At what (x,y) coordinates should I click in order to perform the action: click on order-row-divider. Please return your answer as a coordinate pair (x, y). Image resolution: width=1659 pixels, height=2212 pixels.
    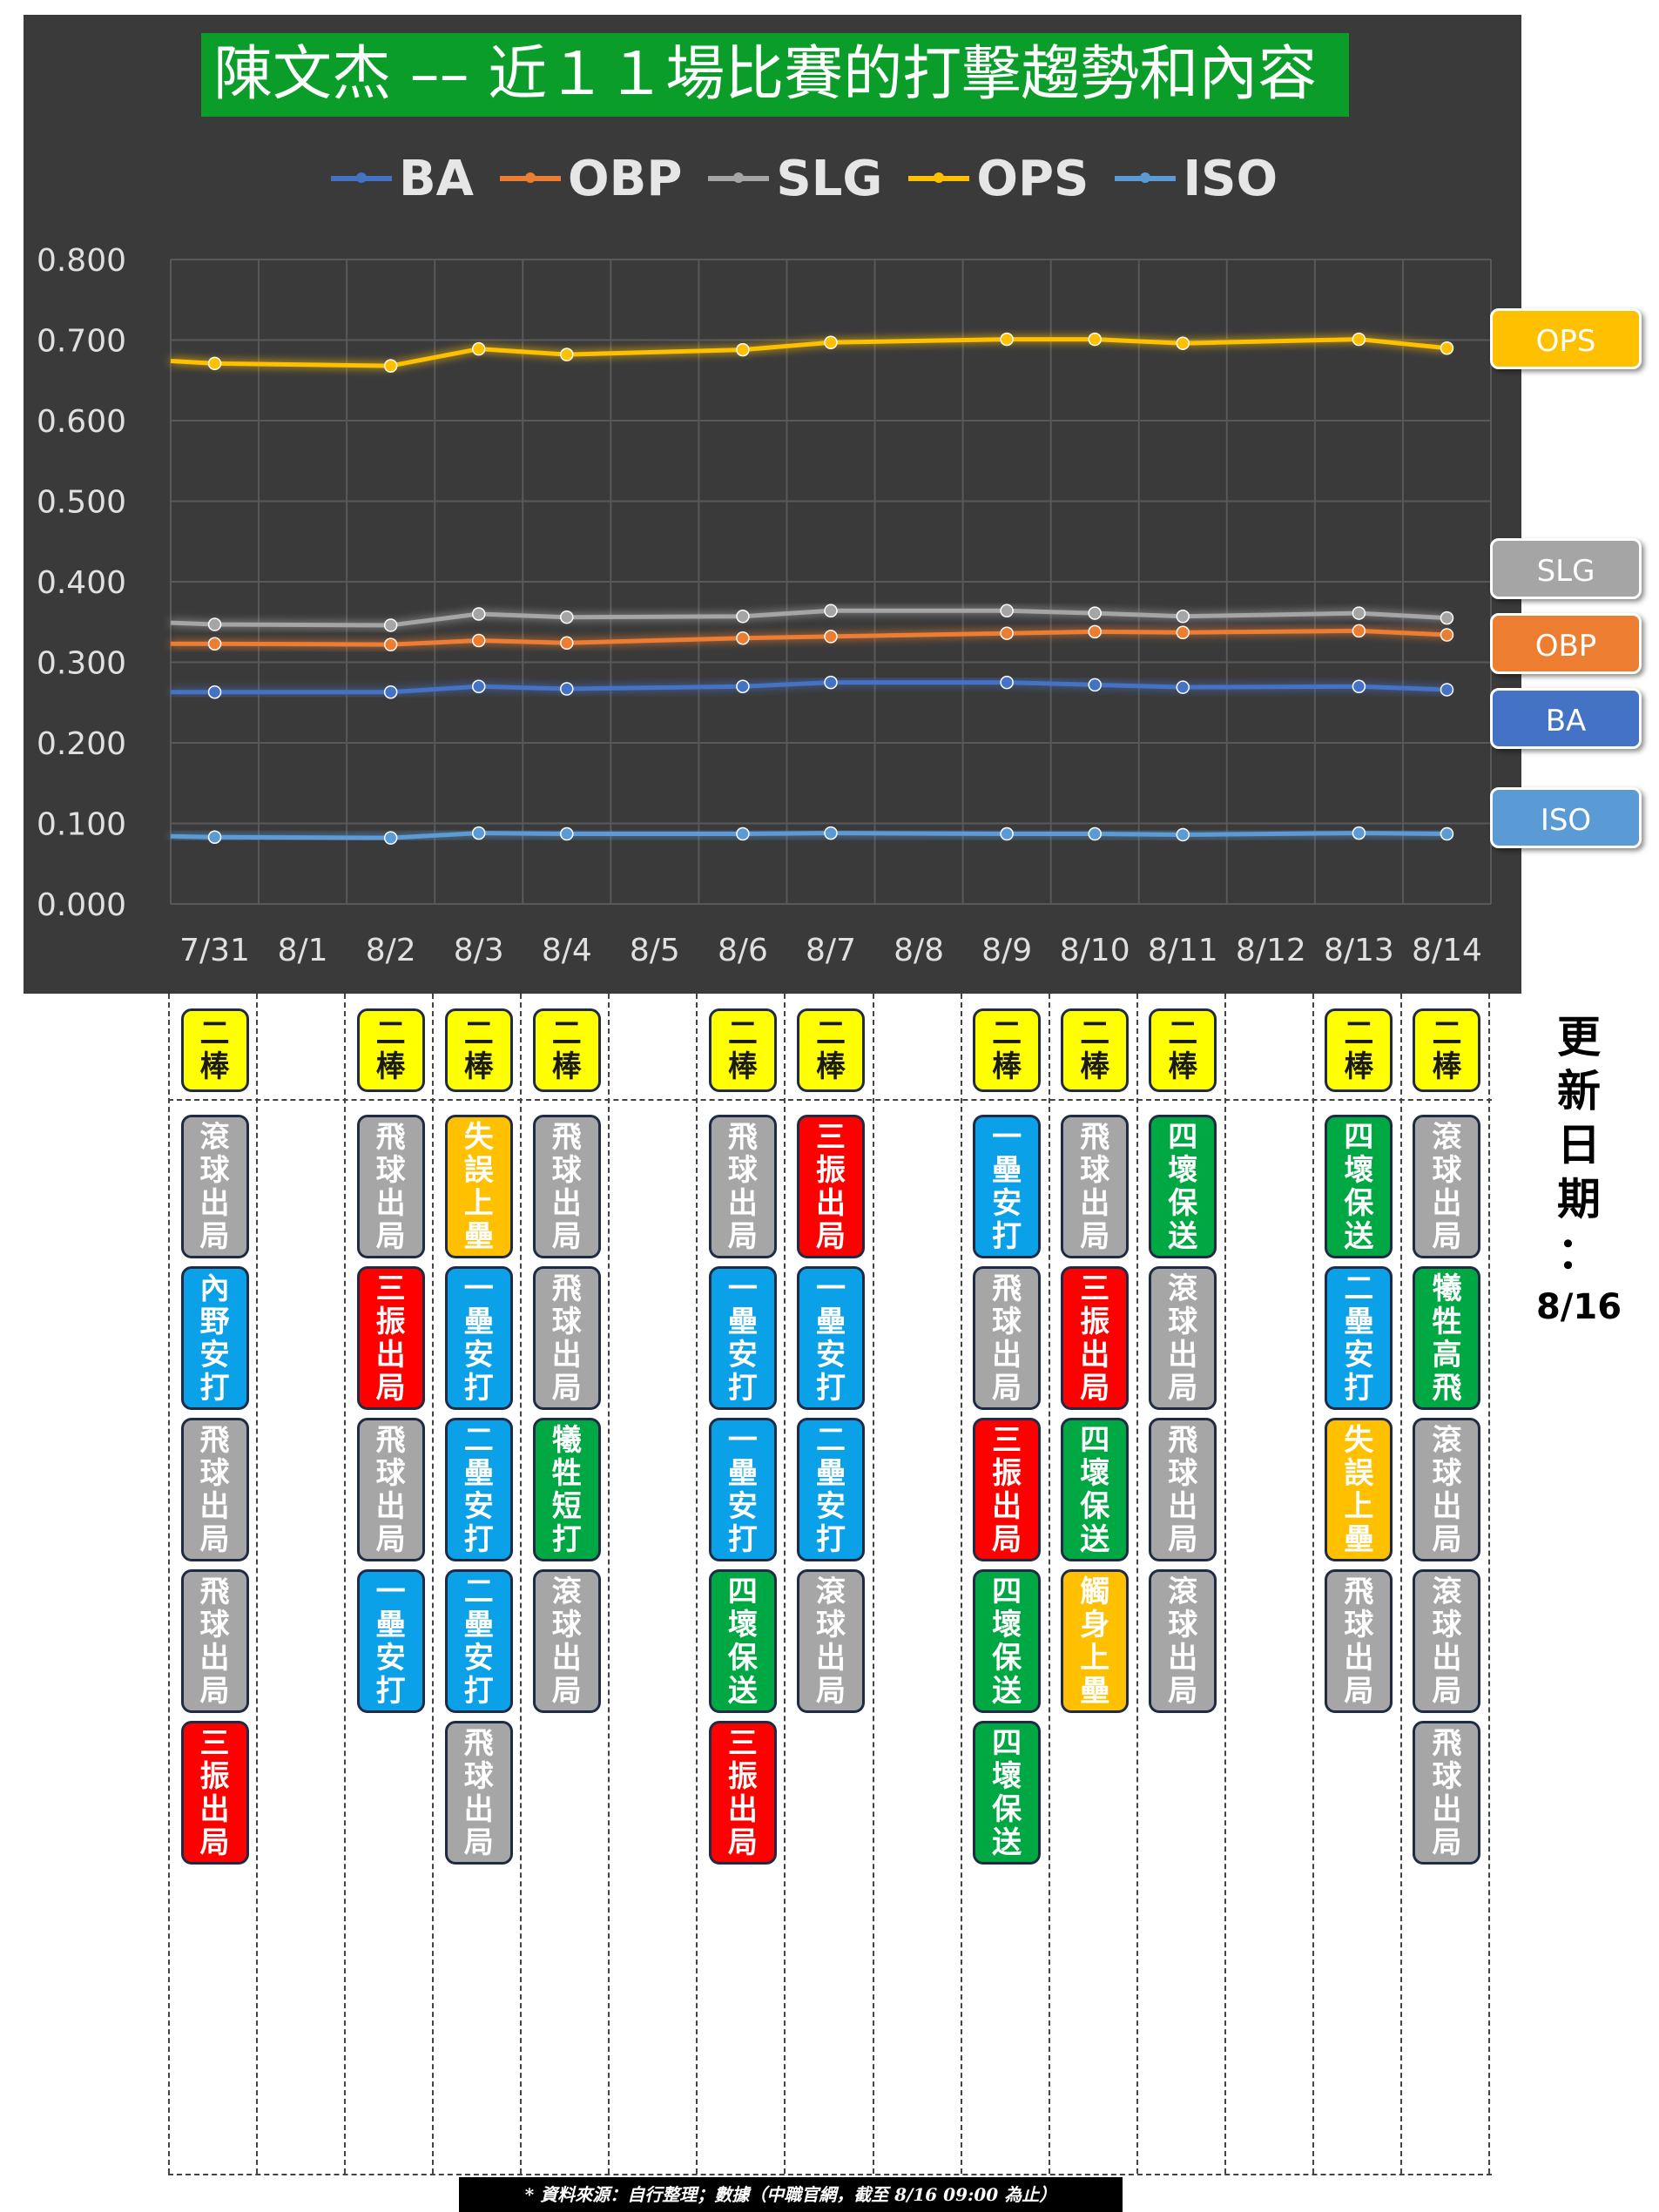
    Looking at the image, I should click on (830, 1100).